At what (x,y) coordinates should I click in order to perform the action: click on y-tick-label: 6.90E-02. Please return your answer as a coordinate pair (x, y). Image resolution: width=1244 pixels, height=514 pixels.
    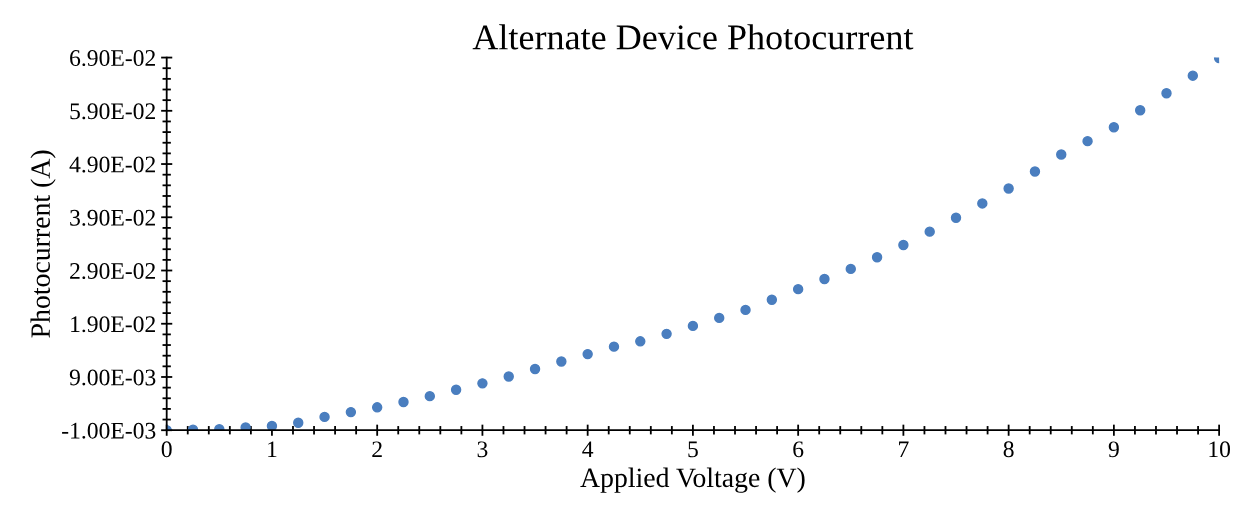
    Looking at the image, I should click on (112, 58).